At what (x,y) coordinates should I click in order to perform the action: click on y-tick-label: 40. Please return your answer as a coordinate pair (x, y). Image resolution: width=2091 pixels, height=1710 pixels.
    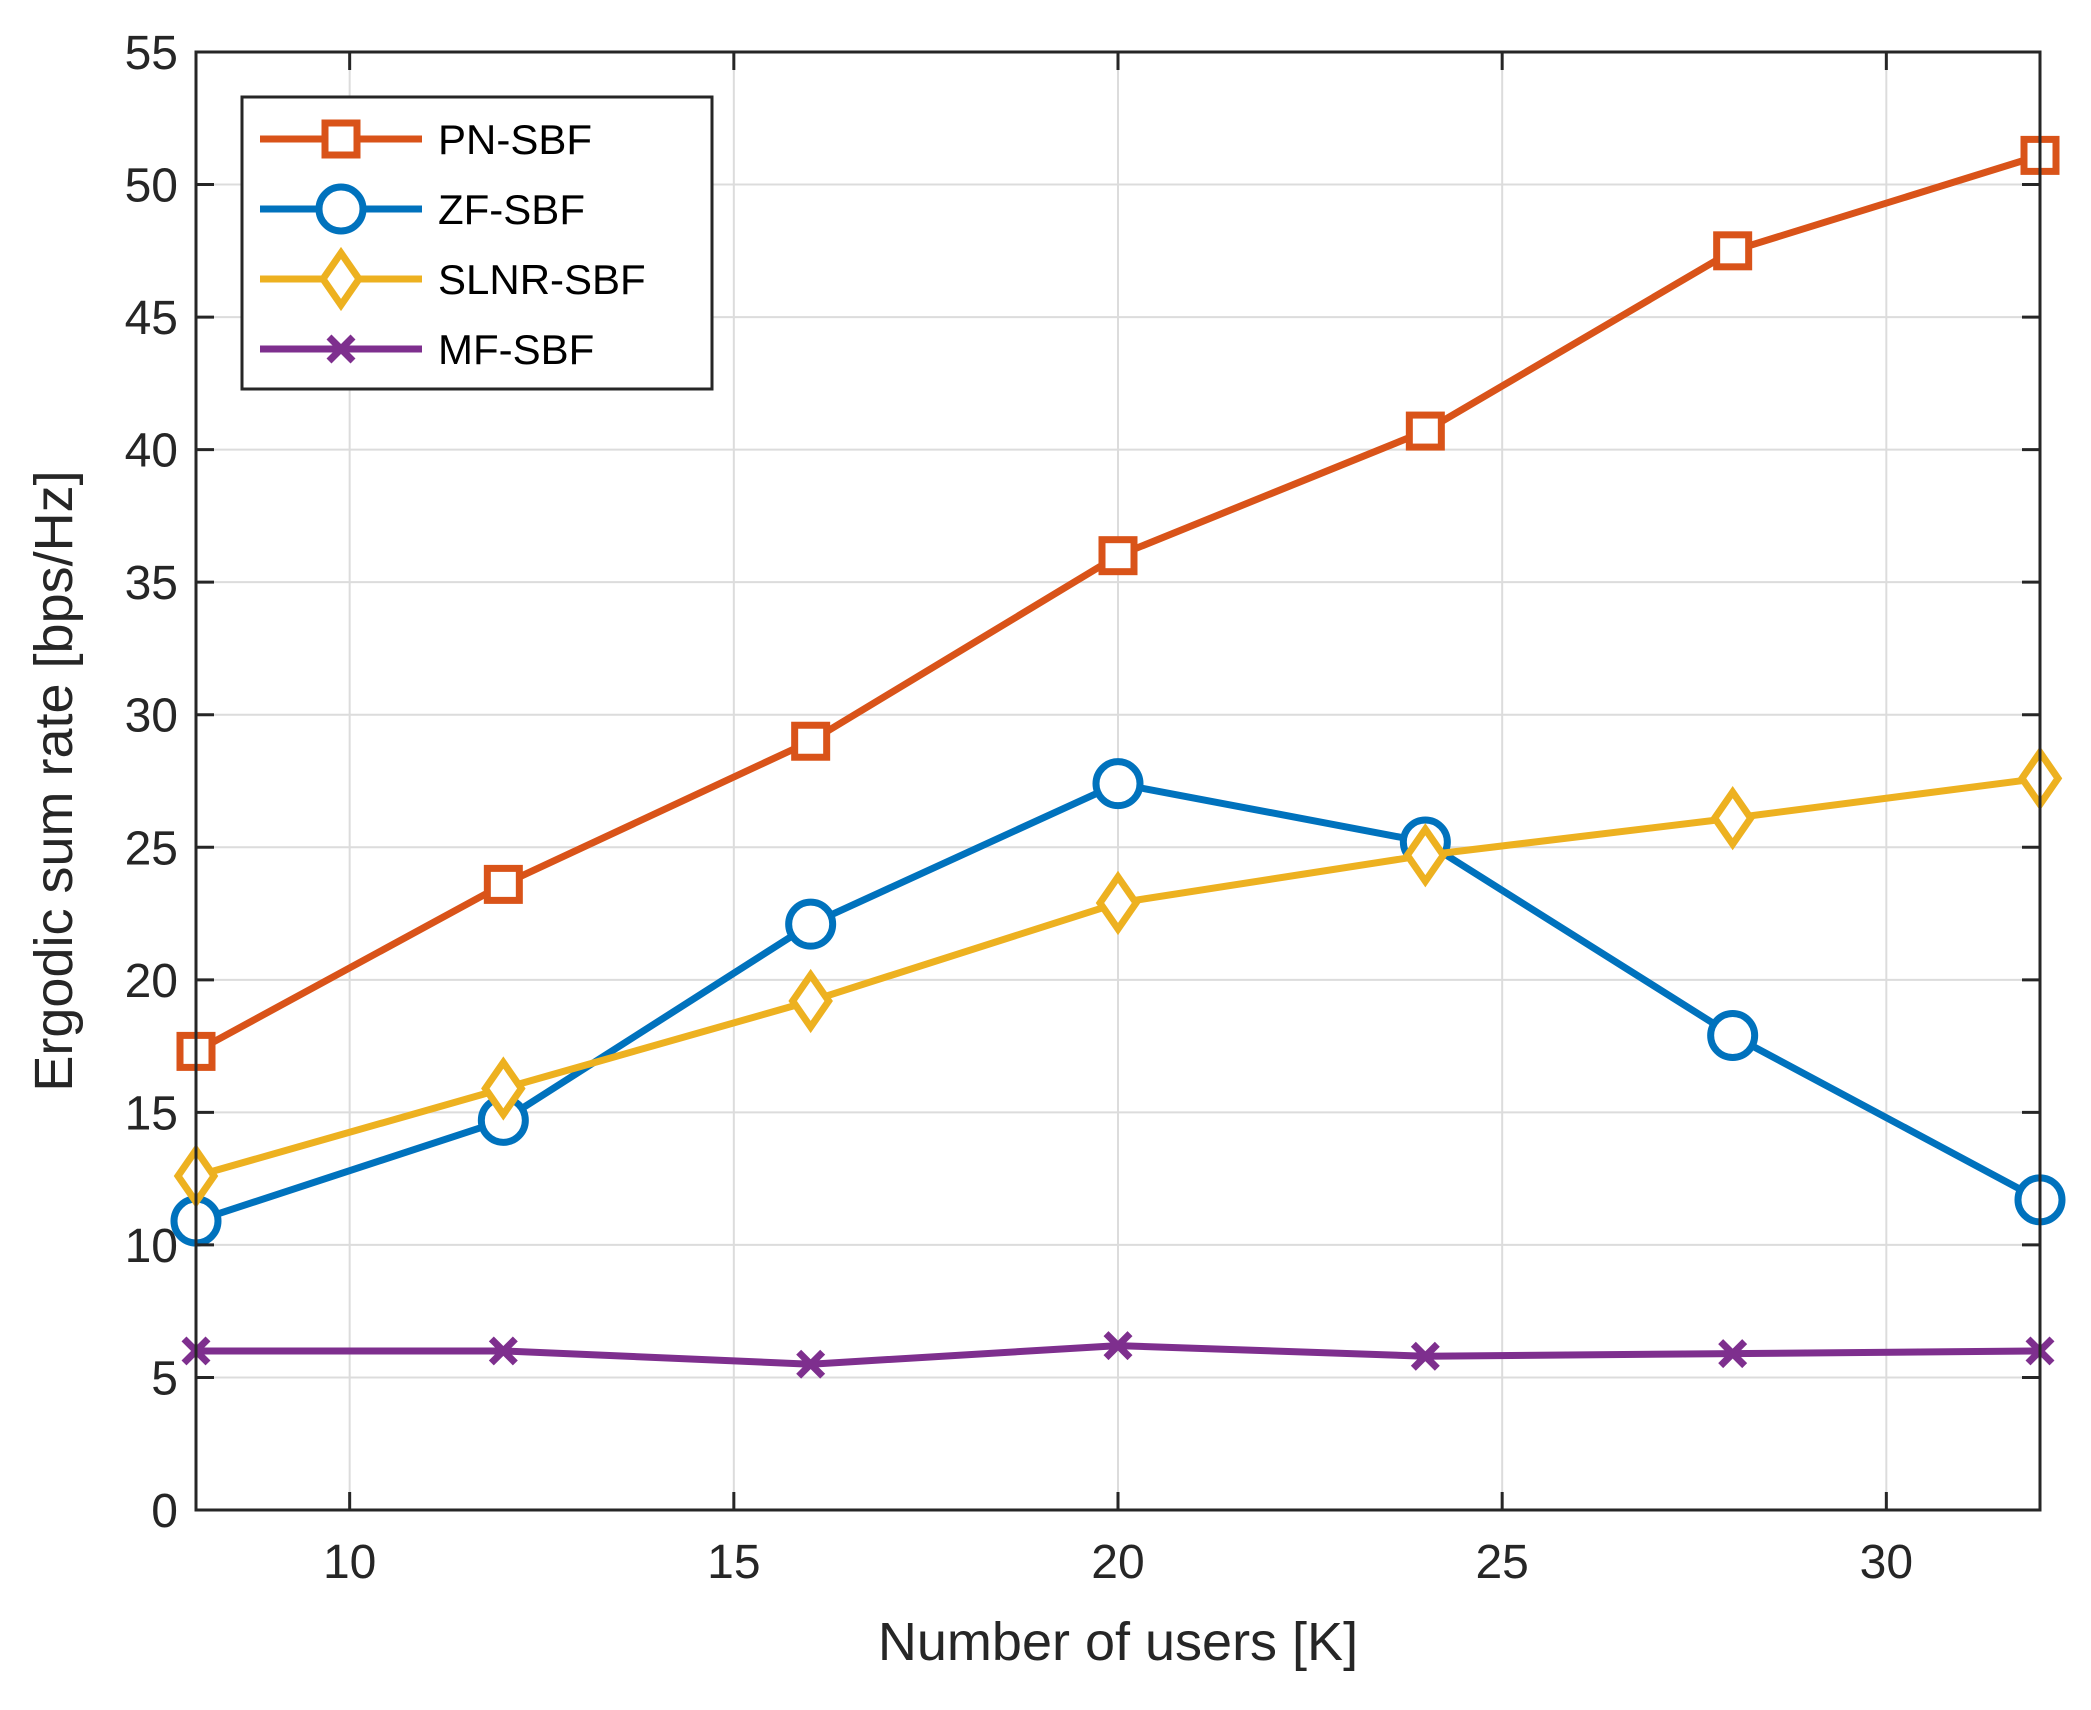
    Looking at the image, I should click on (151, 451).